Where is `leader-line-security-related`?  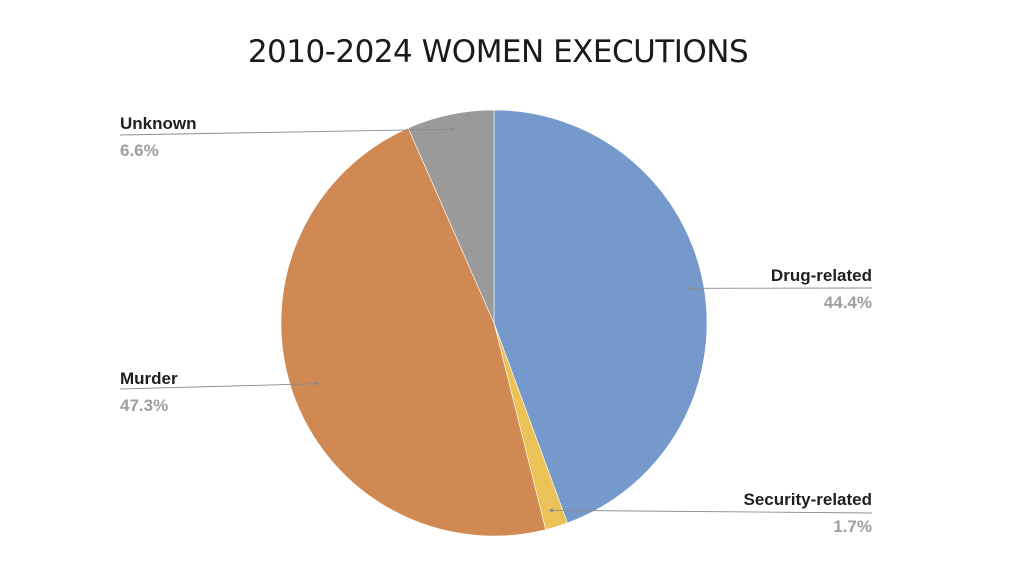
leader-line-security-related is located at coordinates (712, 511).